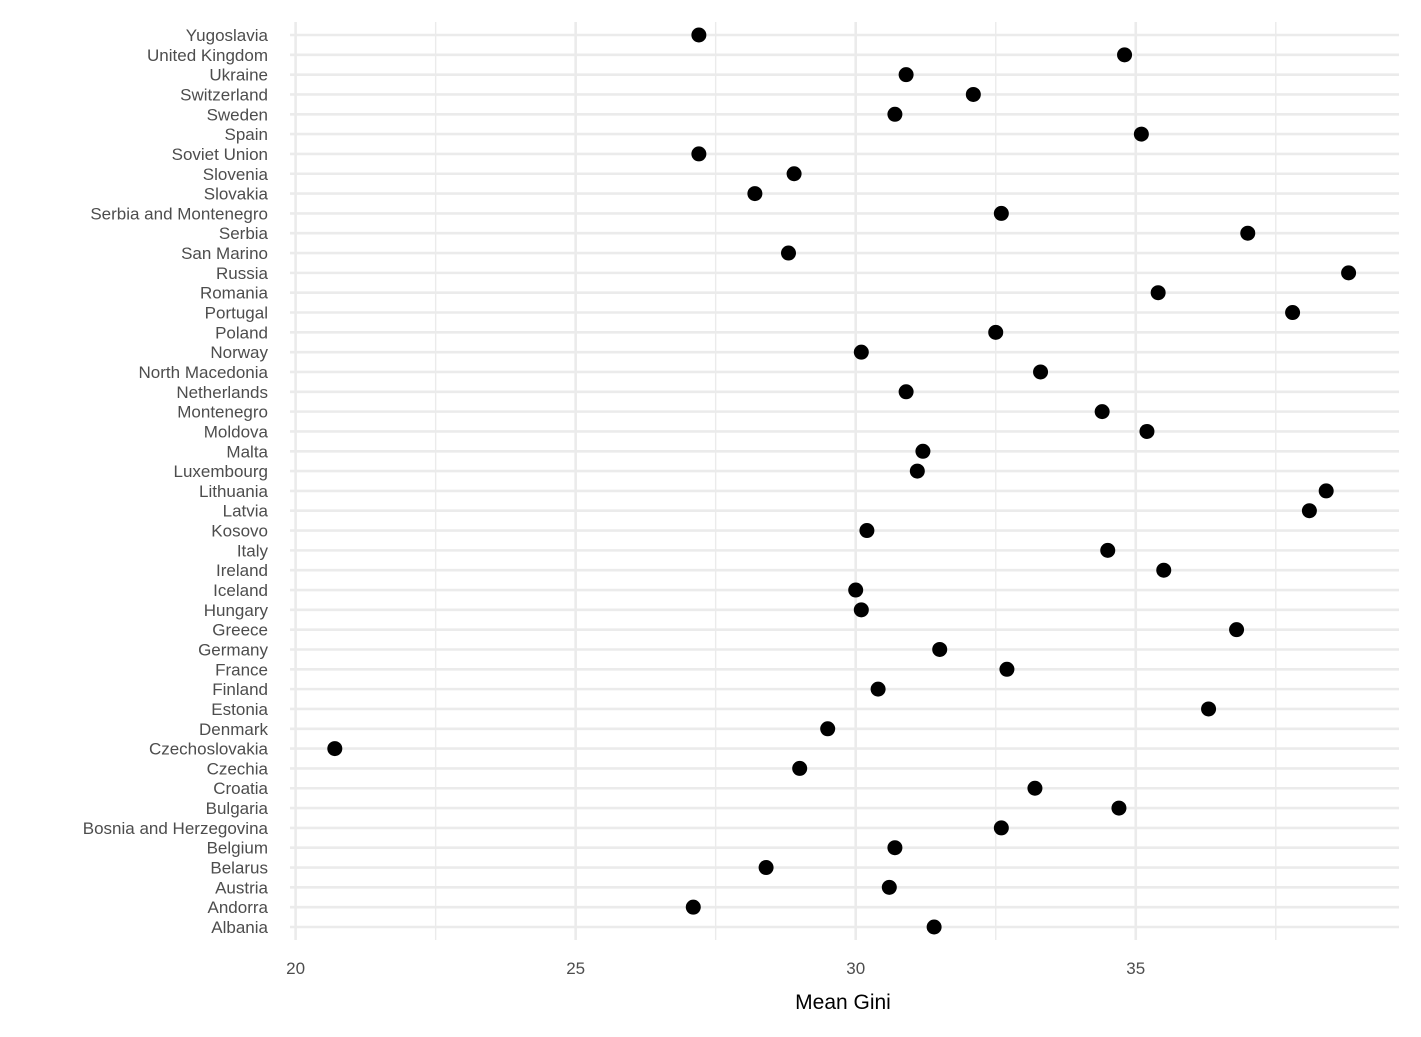 The width and height of the screenshot is (1421, 1037). I want to click on y-tick-label: Hungary, so click(236, 610).